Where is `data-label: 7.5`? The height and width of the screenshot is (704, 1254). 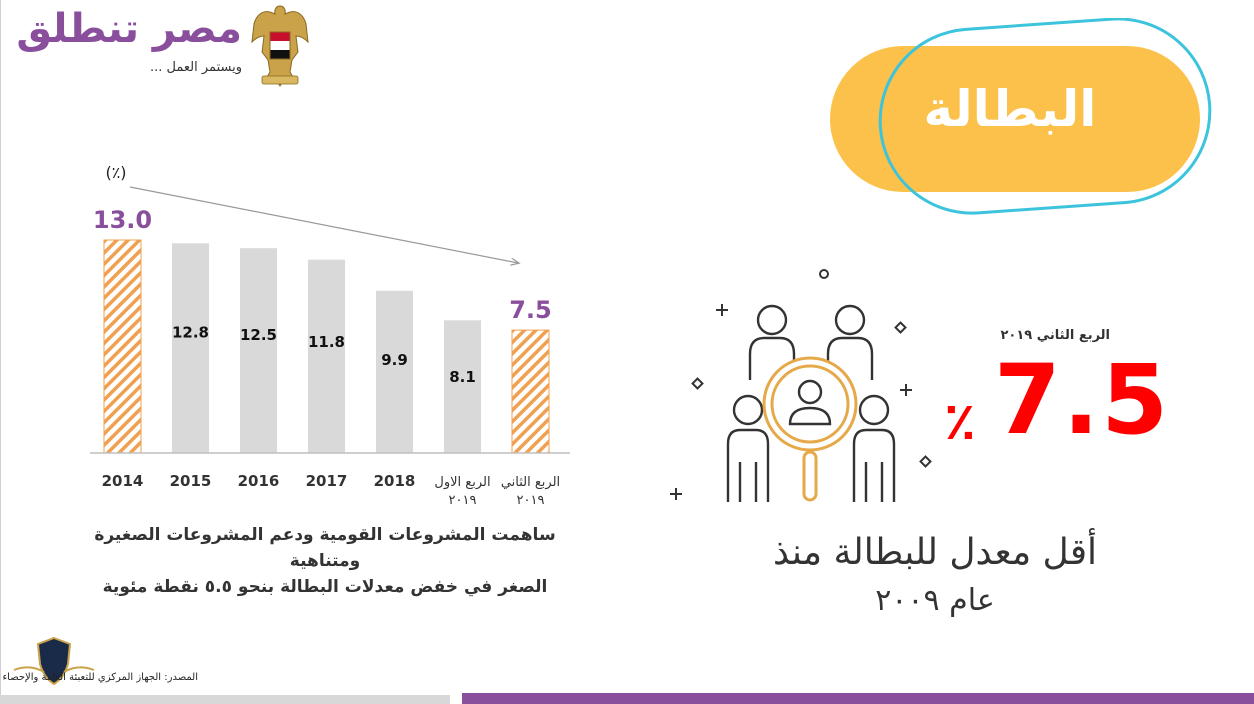
data-label: 7.5 is located at coordinates (530, 310).